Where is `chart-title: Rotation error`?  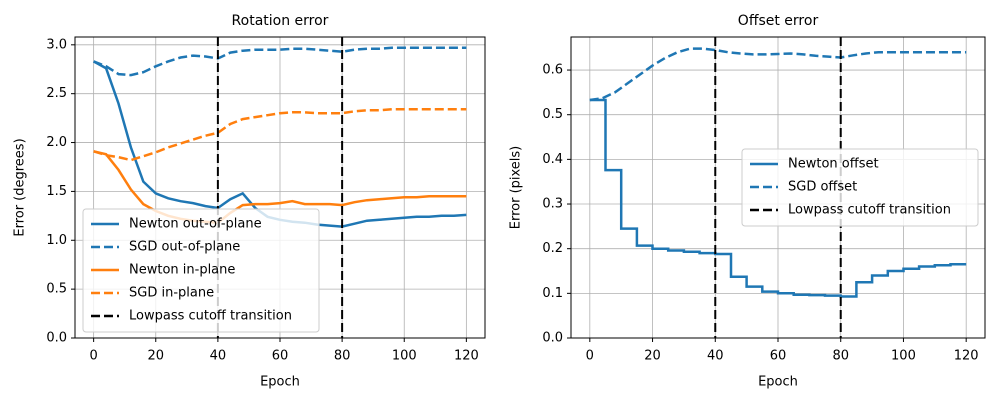
chart-title: Rotation error is located at coordinates (280, 21).